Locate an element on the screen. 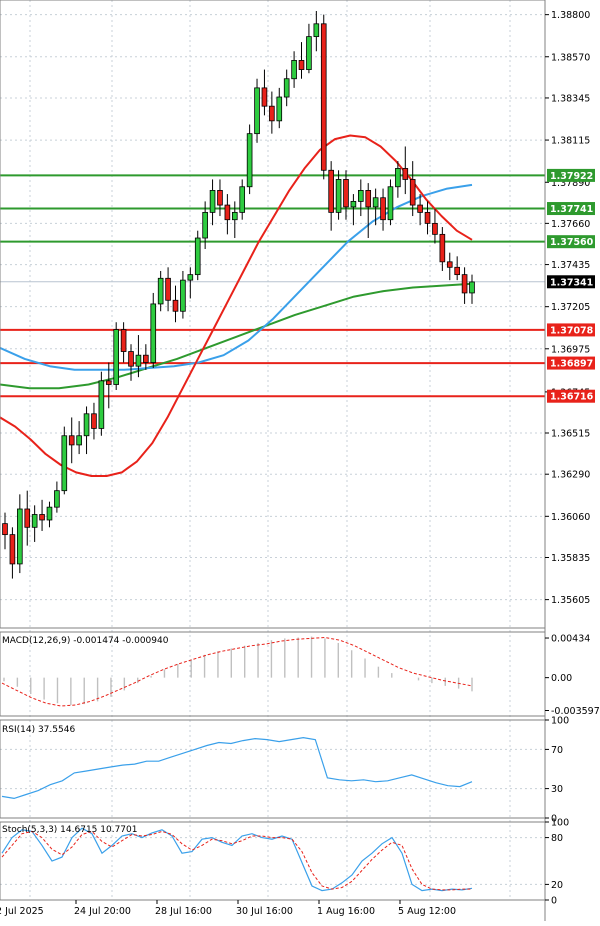  rsi-tick-label: 0 is located at coordinates (554, 819).